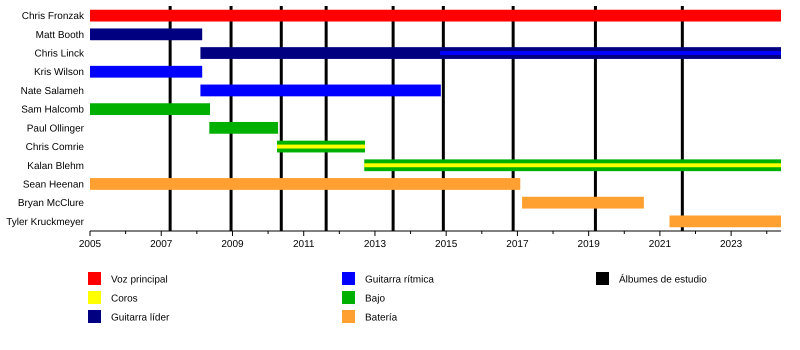 Image resolution: width=800 pixels, height=350 pixels. Describe the element at coordinates (446, 244) in the screenshot. I see `x-tick-label: 2015` at that location.